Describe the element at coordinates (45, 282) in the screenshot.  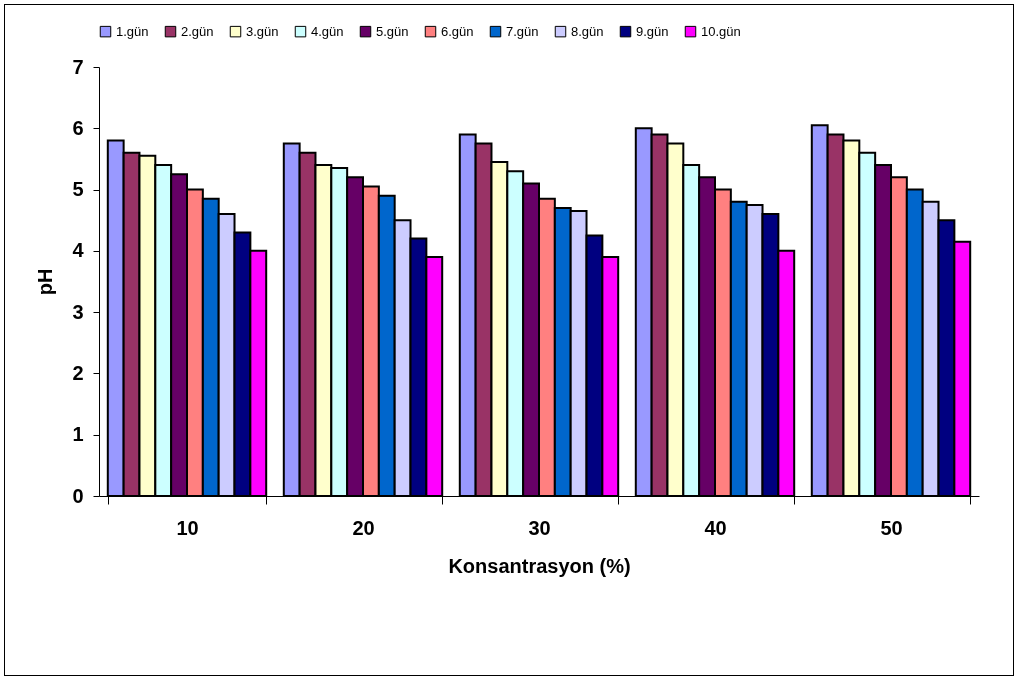
I see `y-axis-title: pH` at that location.